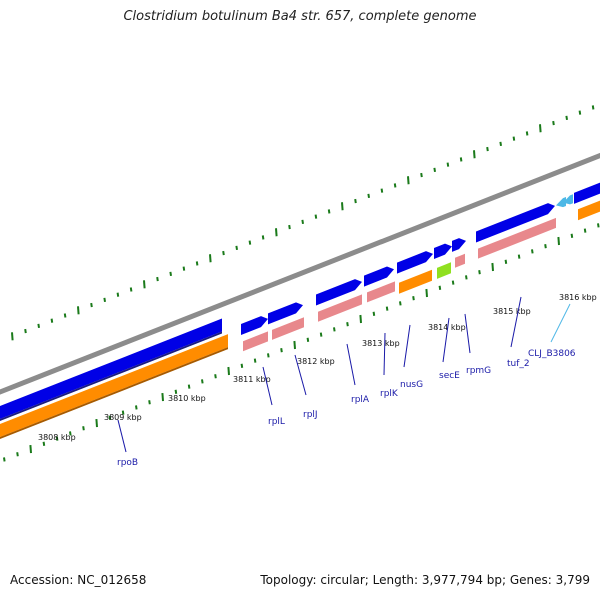 This screenshot has height=605, width=600. What do you see at coordinates (552, 354) in the screenshot?
I see `gene-label-CLJ_B3806: CLJ_B3806` at bounding box center [552, 354].